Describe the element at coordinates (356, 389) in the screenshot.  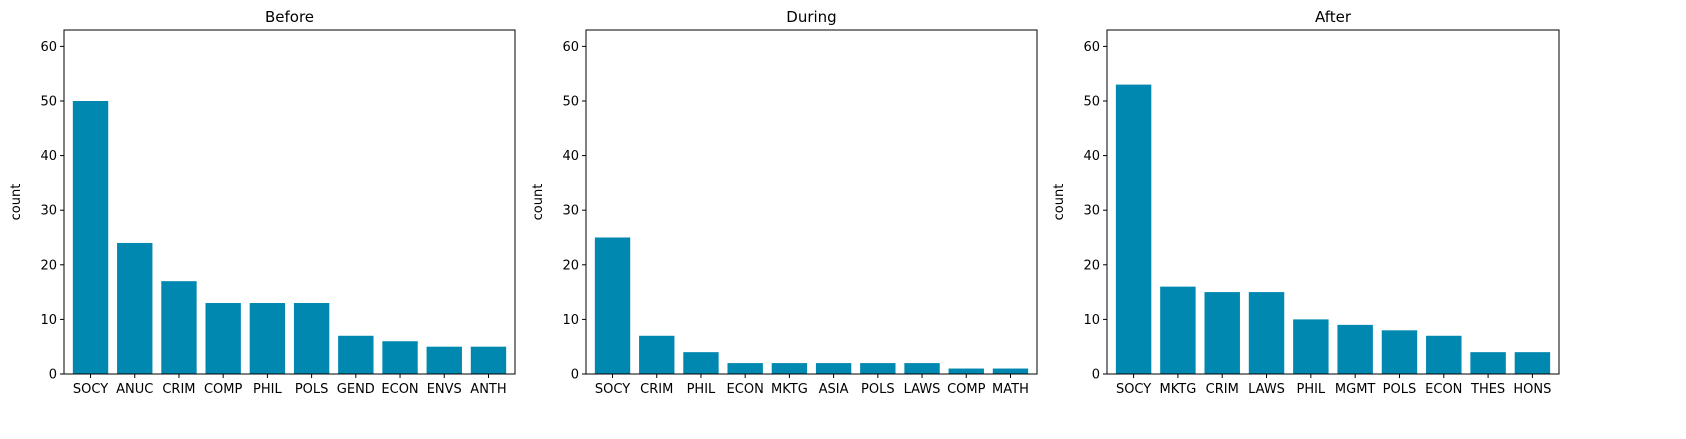
I see `x-tick-label: GEND` at that location.